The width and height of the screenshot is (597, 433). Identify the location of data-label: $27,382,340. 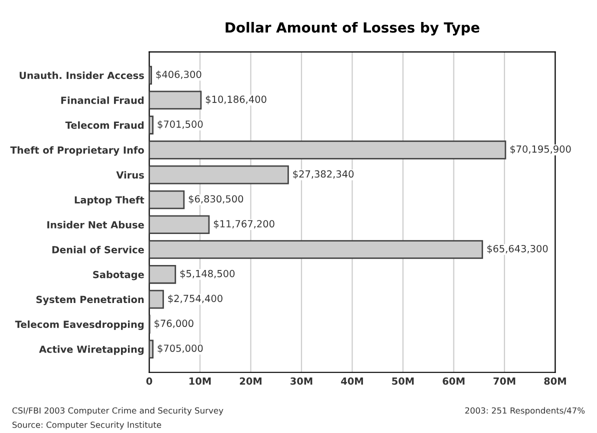
(323, 174).